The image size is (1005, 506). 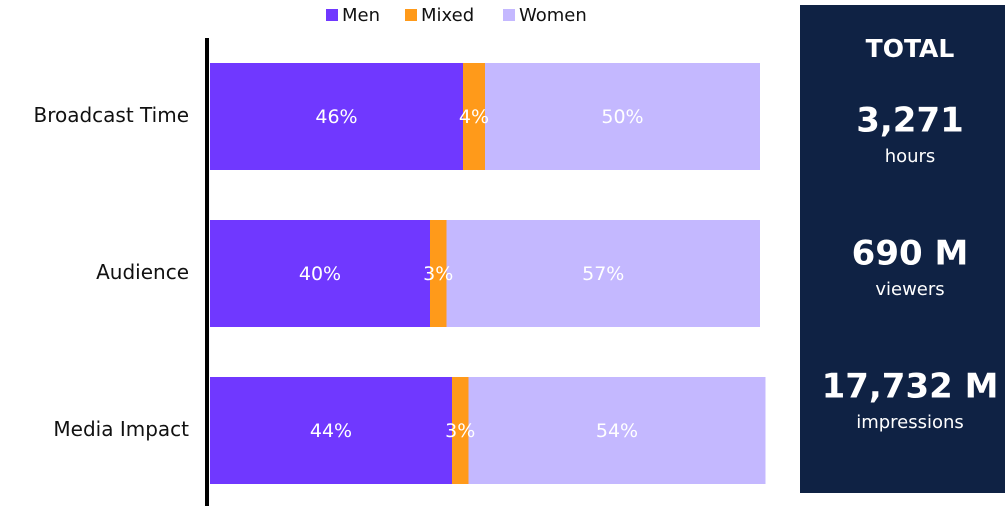 What do you see at coordinates (111, 115) in the screenshot?
I see `y-tick-label: Broadcast Time` at bounding box center [111, 115].